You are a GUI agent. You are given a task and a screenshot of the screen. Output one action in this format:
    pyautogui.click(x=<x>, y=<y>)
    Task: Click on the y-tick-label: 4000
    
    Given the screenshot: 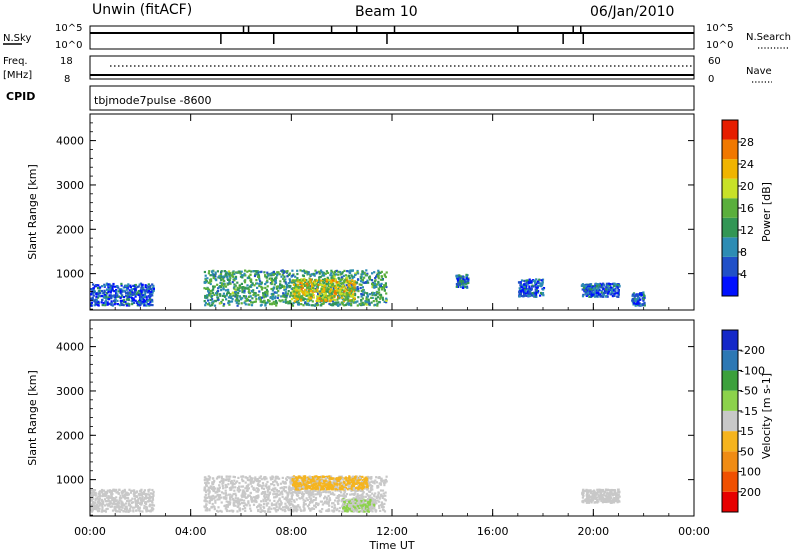 What is the action you would take?
    pyautogui.click(x=70, y=141)
    